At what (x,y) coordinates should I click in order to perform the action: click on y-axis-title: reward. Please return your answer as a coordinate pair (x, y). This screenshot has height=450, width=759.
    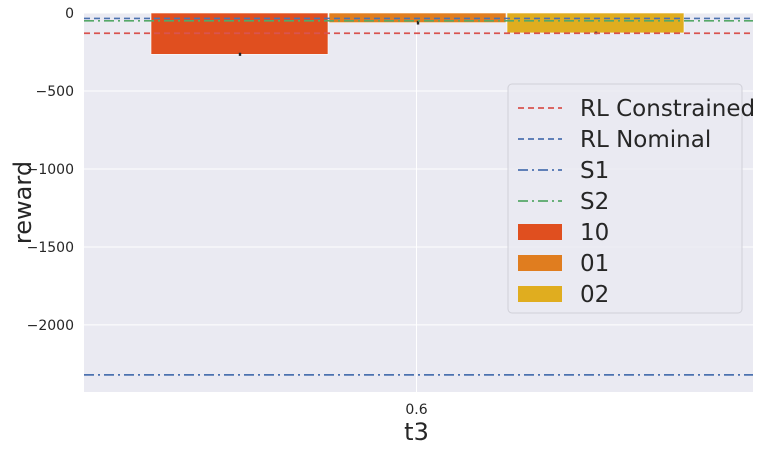
    Looking at the image, I should click on (23, 202).